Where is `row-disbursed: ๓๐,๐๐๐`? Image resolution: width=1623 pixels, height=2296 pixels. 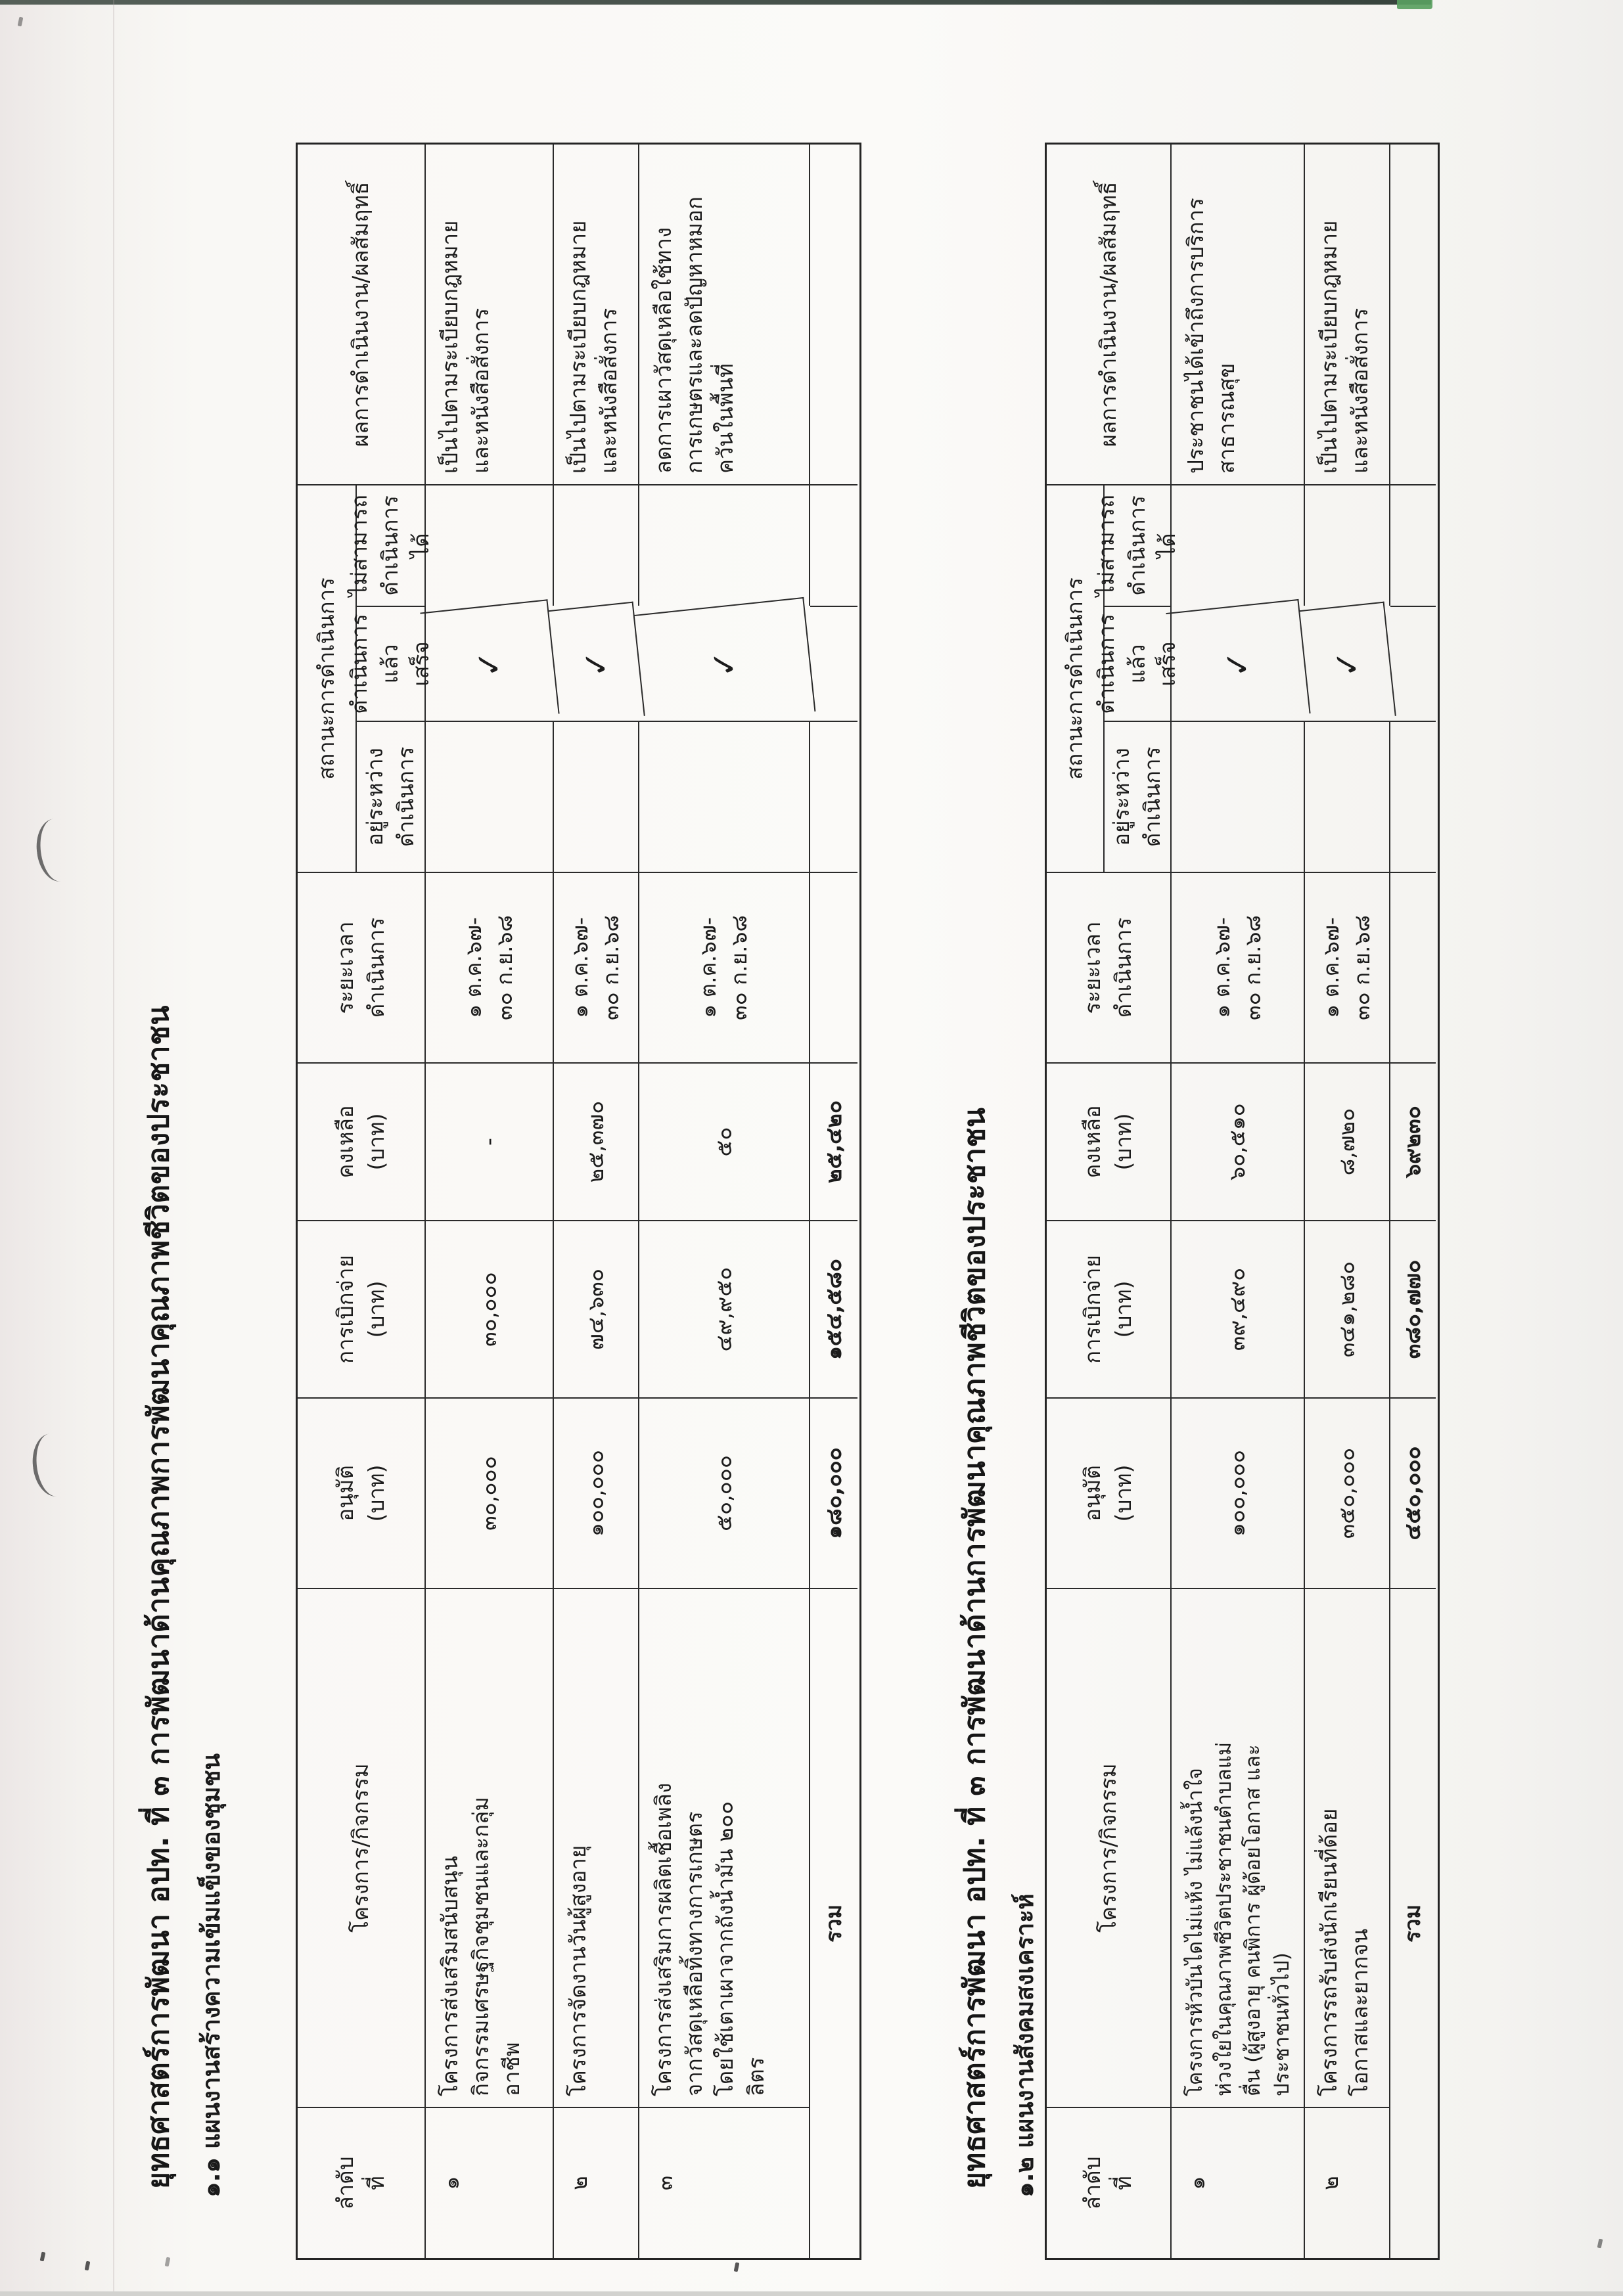 row-disbursed: ๓๐,๐๐๐ is located at coordinates (490, 1308).